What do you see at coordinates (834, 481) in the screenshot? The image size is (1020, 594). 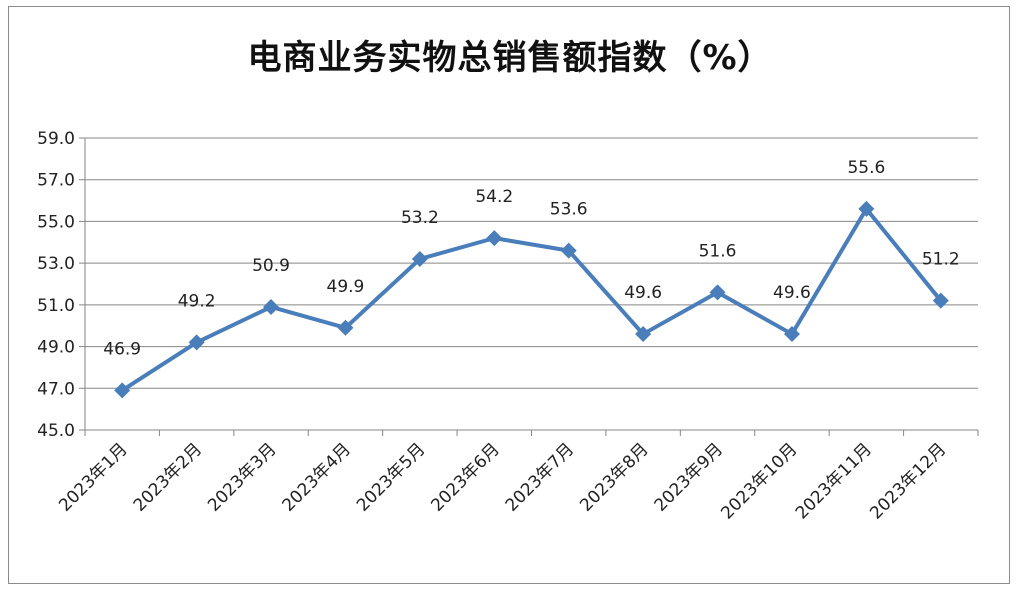 I see `x-tick-label: 2023年11月` at bounding box center [834, 481].